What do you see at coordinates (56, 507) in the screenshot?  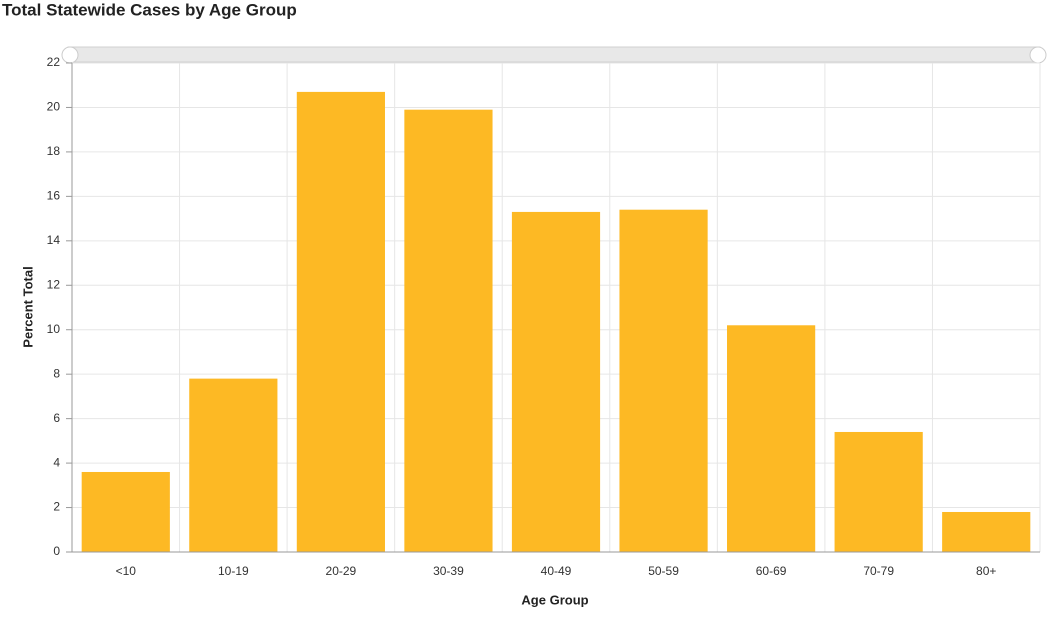 I see `y-tick-label: 2` at bounding box center [56, 507].